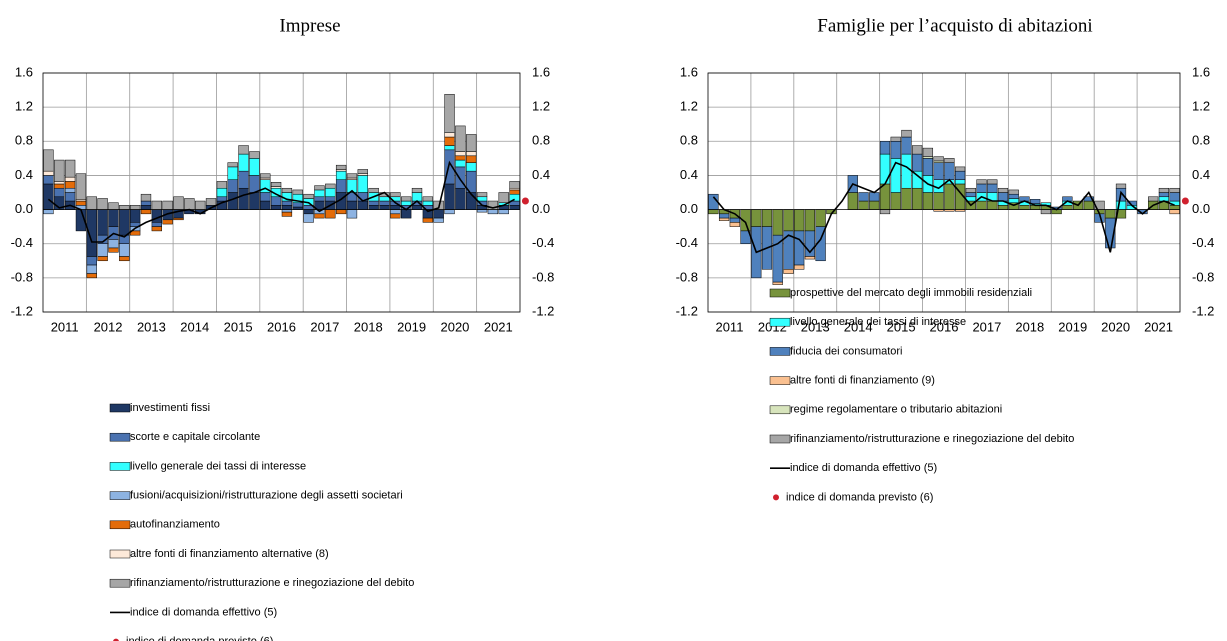 The image size is (1227, 641). Describe the element at coordinates (1201, 106) in the screenshot. I see `y-tick-label: 1.2` at that location.